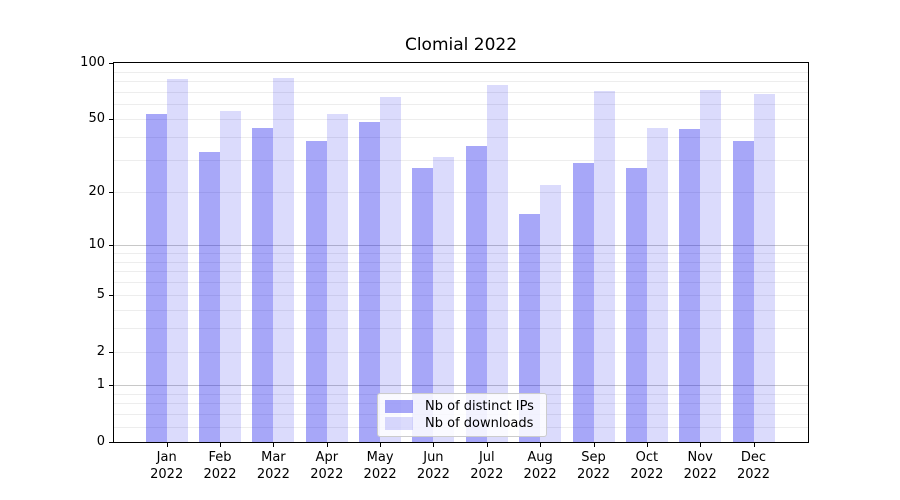 The height and width of the screenshot is (500, 900). Describe the element at coordinates (156, 278) in the screenshot. I see `bar-jan-distinct-ips` at that location.